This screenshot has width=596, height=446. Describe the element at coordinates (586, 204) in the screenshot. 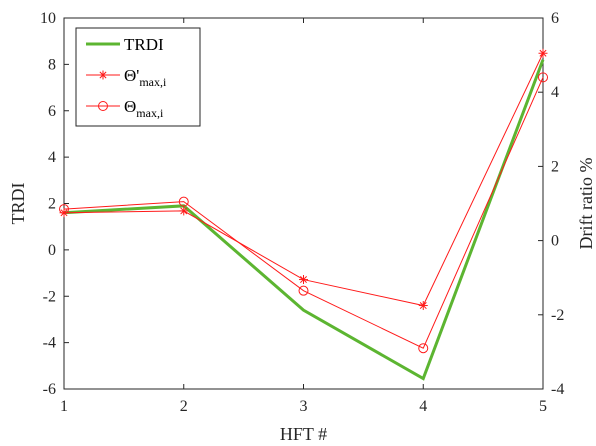

I see `y-right-axis-title: Drift ratio %` at that location.